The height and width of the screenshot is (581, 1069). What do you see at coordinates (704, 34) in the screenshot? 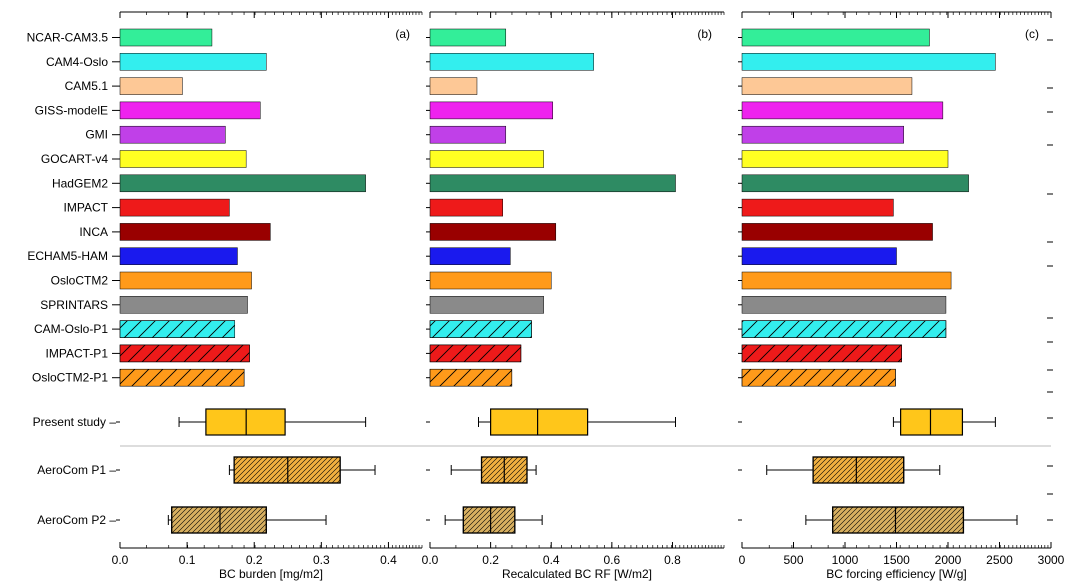
I see `panel-label: (b)` at bounding box center [704, 34].